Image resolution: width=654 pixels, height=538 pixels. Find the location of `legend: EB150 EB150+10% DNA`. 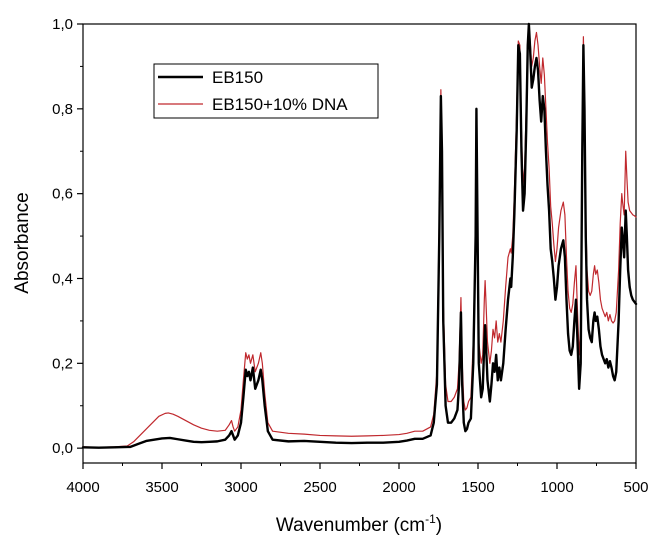

legend: EB150 EB150+10% DNA is located at coordinates (266, 91).